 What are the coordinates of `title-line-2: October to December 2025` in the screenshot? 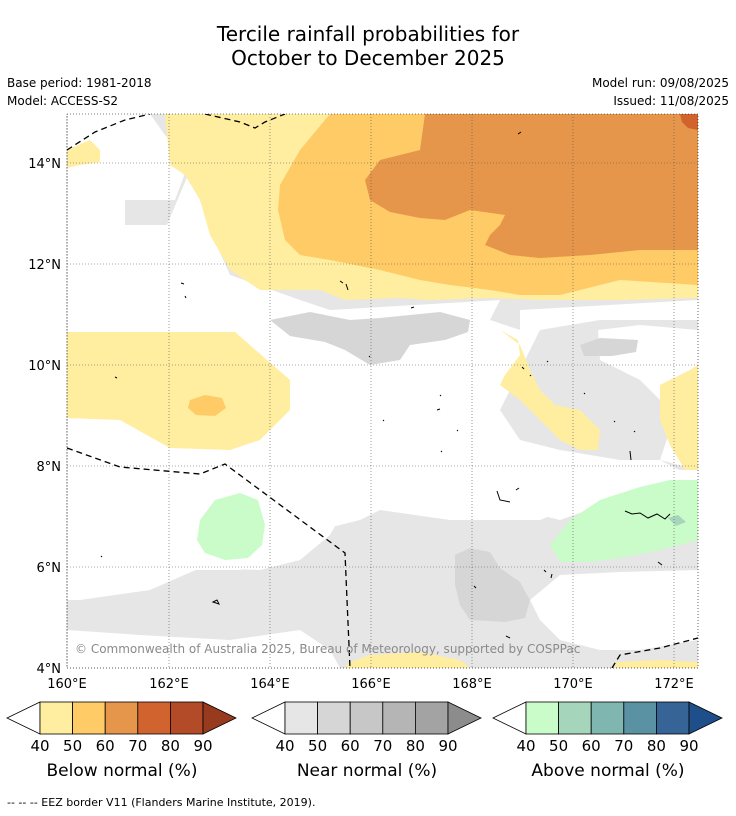 It's located at (368, 58).